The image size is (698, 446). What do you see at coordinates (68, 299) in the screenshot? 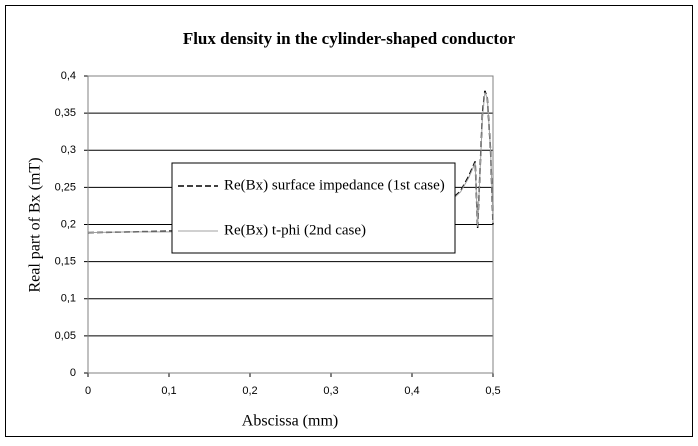
I see `y-tick-label: 0,1` at bounding box center [68, 299].